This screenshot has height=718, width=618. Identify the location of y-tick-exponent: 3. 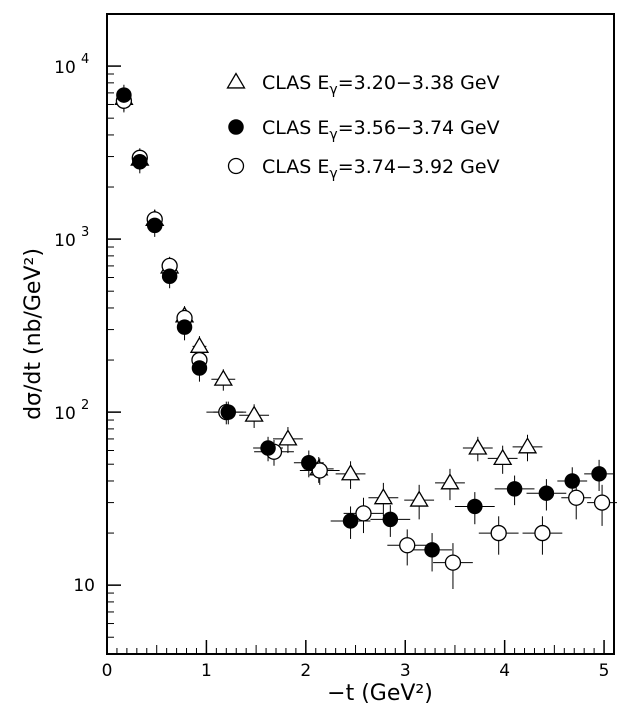
(85, 232).